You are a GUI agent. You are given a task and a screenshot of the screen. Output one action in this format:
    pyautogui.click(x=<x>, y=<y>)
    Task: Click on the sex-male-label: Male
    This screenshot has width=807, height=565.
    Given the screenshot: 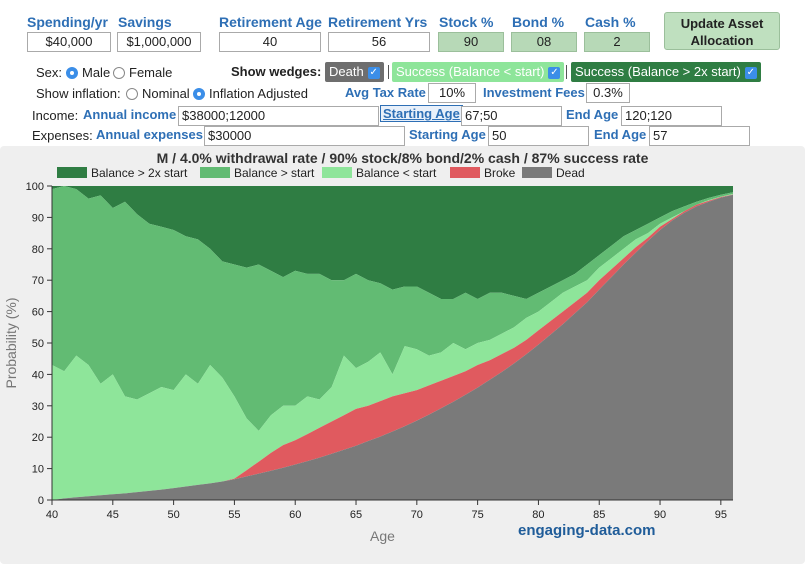 What is the action you would take?
    pyautogui.click(x=96, y=72)
    